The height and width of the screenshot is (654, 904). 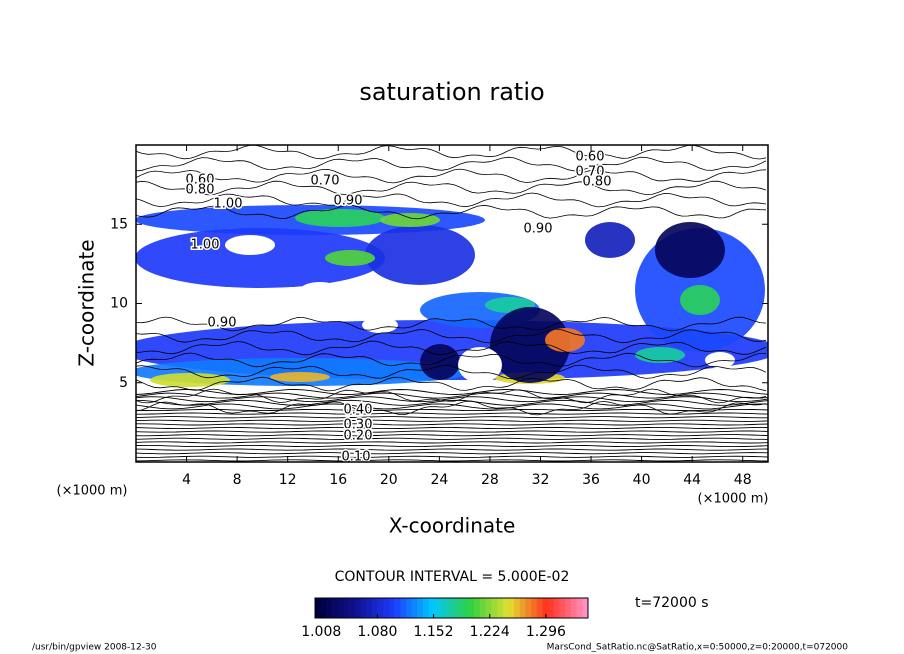 What do you see at coordinates (123, 383) in the screenshot?
I see `y-tick-label: 5` at bounding box center [123, 383].